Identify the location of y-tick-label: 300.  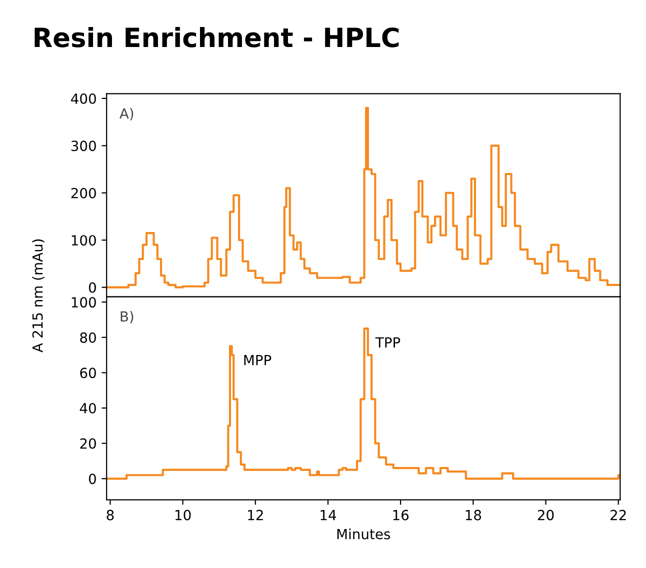
(83, 146).